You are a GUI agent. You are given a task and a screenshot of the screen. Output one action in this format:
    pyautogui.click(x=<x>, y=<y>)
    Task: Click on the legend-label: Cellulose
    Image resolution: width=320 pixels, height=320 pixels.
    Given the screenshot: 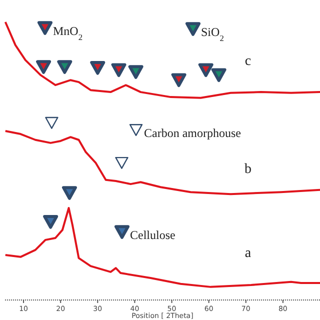 What is the action you would take?
    pyautogui.click(x=153, y=235)
    